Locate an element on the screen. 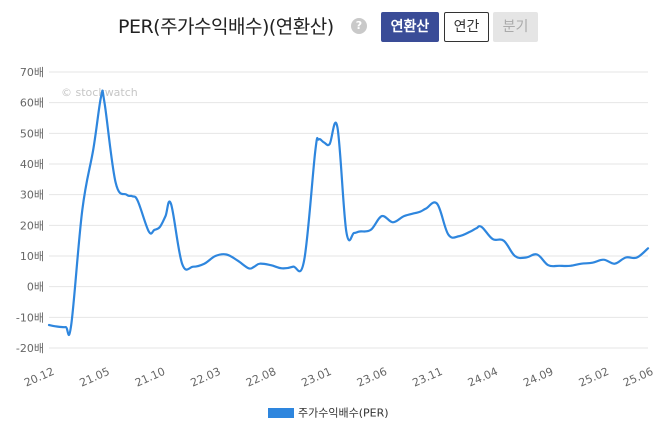  legend: 주가수익배수(PER) is located at coordinates (328, 411).